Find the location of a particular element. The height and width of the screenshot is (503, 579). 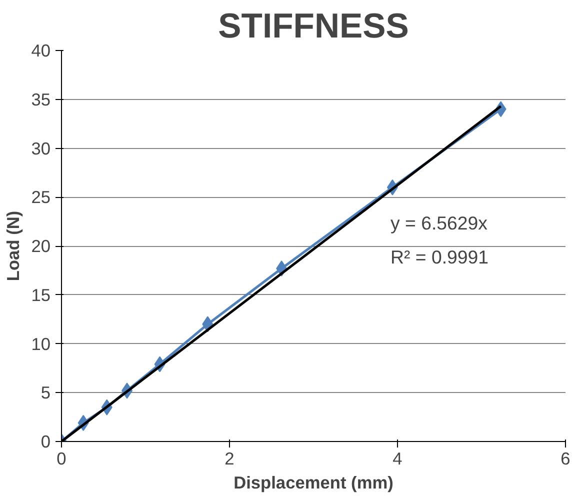

y-tick-label: 5 is located at coordinates (45, 392).